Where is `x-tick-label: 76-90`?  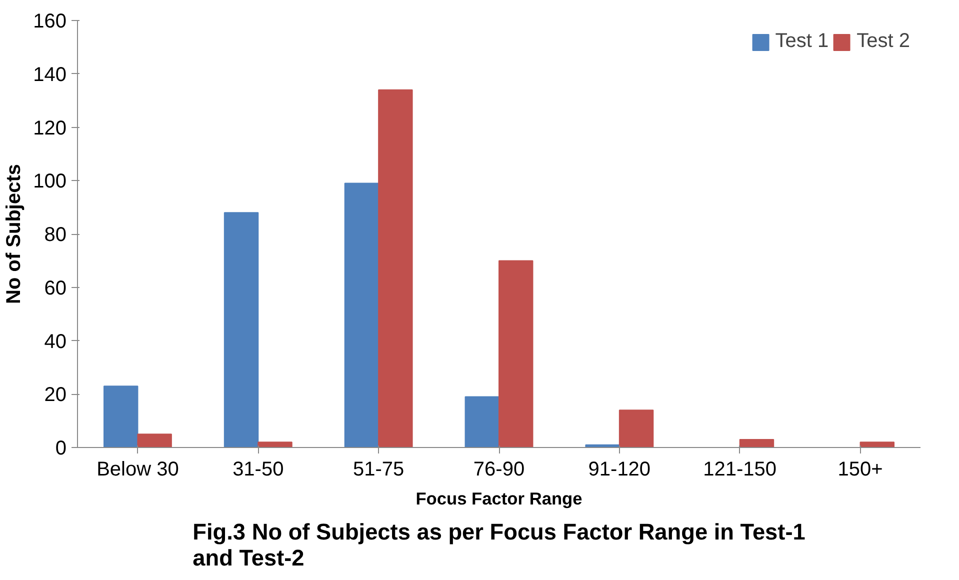 x-tick-label: 76-90 is located at coordinates (499, 469).